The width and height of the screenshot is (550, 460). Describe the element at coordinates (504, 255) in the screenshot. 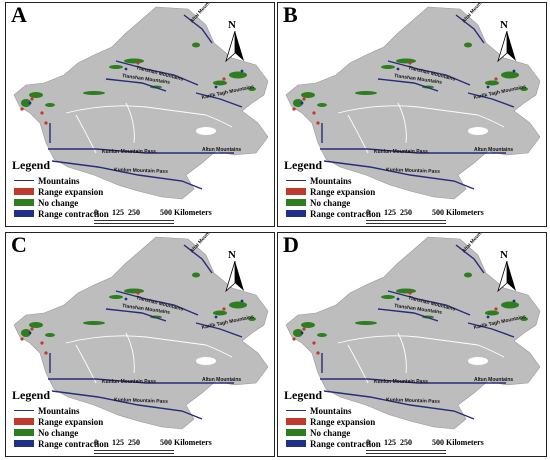

I see `north-label: N` at that location.